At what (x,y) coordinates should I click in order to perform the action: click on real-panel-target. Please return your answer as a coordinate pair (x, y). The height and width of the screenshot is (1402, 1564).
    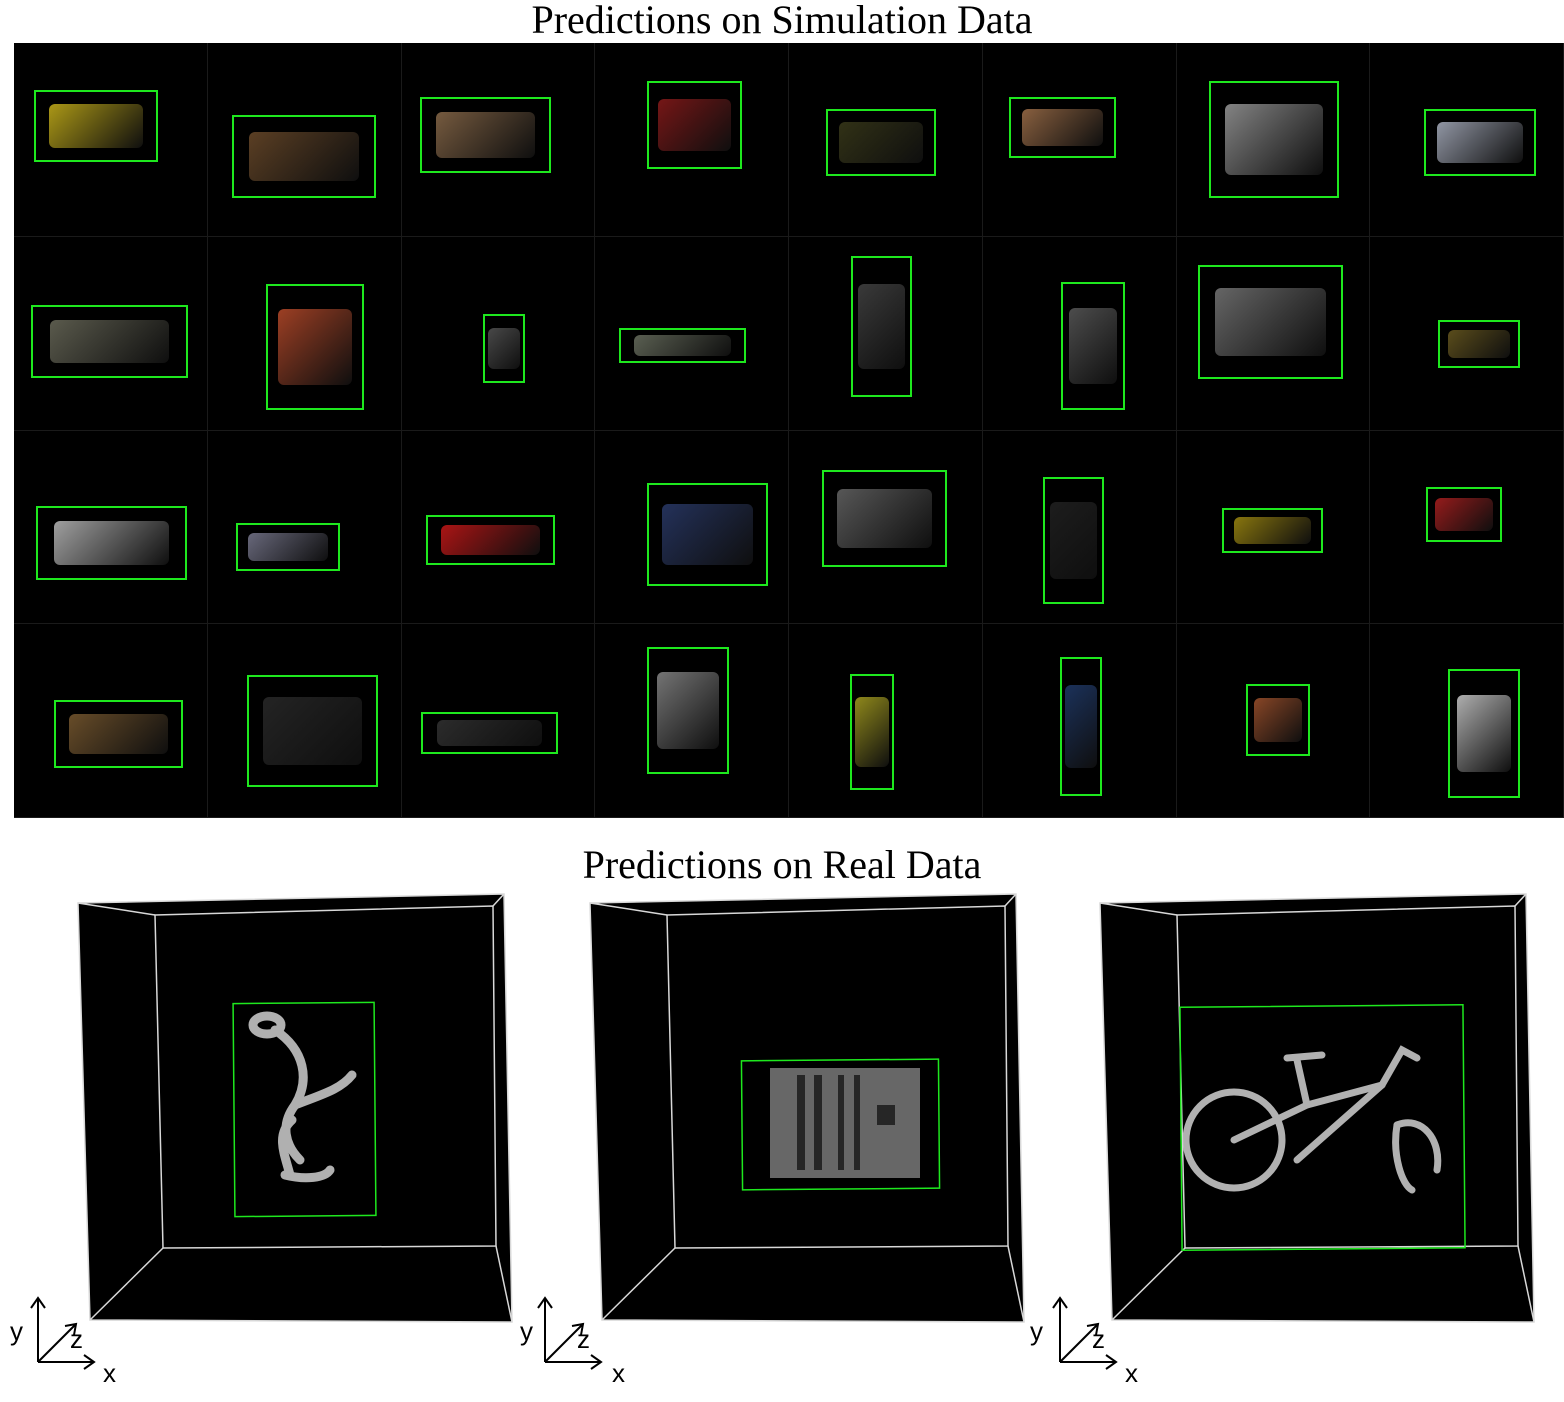
    Looking at the image, I should click on (807, 1110).